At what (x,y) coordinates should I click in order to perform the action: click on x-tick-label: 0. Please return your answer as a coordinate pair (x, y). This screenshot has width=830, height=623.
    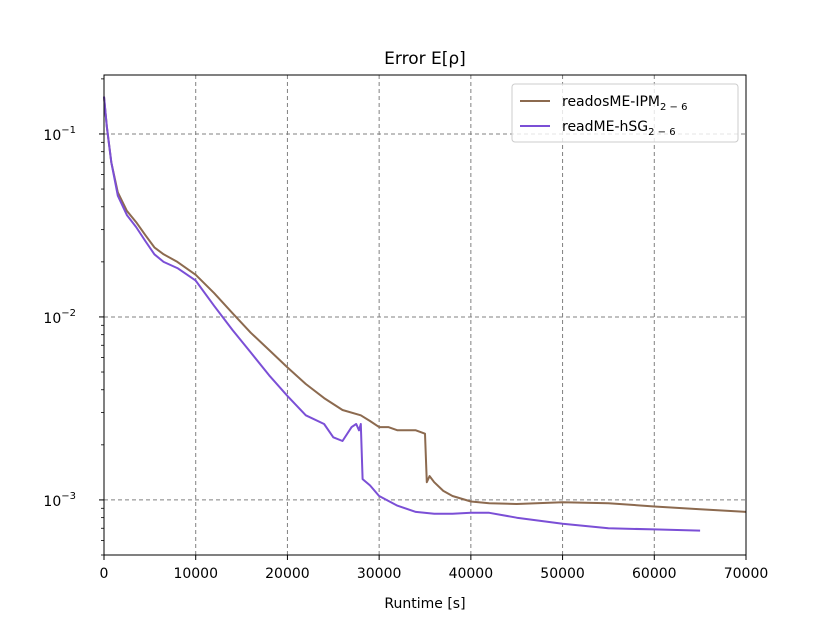
    Looking at the image, I should click on (104, 574).